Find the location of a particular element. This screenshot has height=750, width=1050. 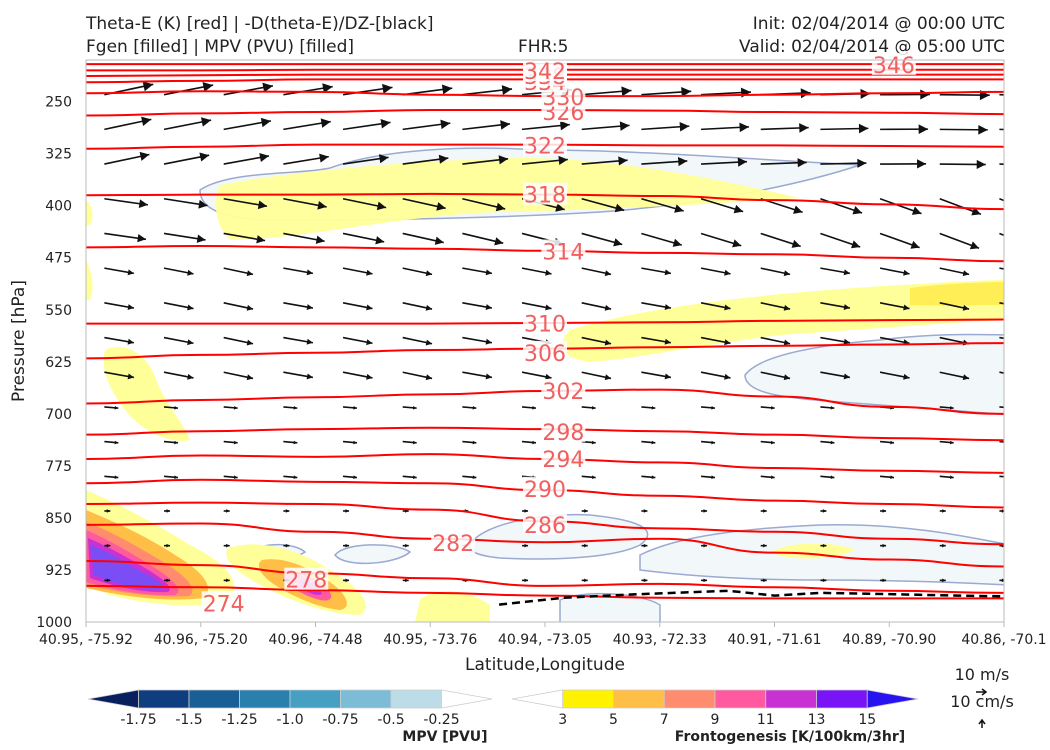

fgen-lowleft-purple is located at coordinates (126, 567).